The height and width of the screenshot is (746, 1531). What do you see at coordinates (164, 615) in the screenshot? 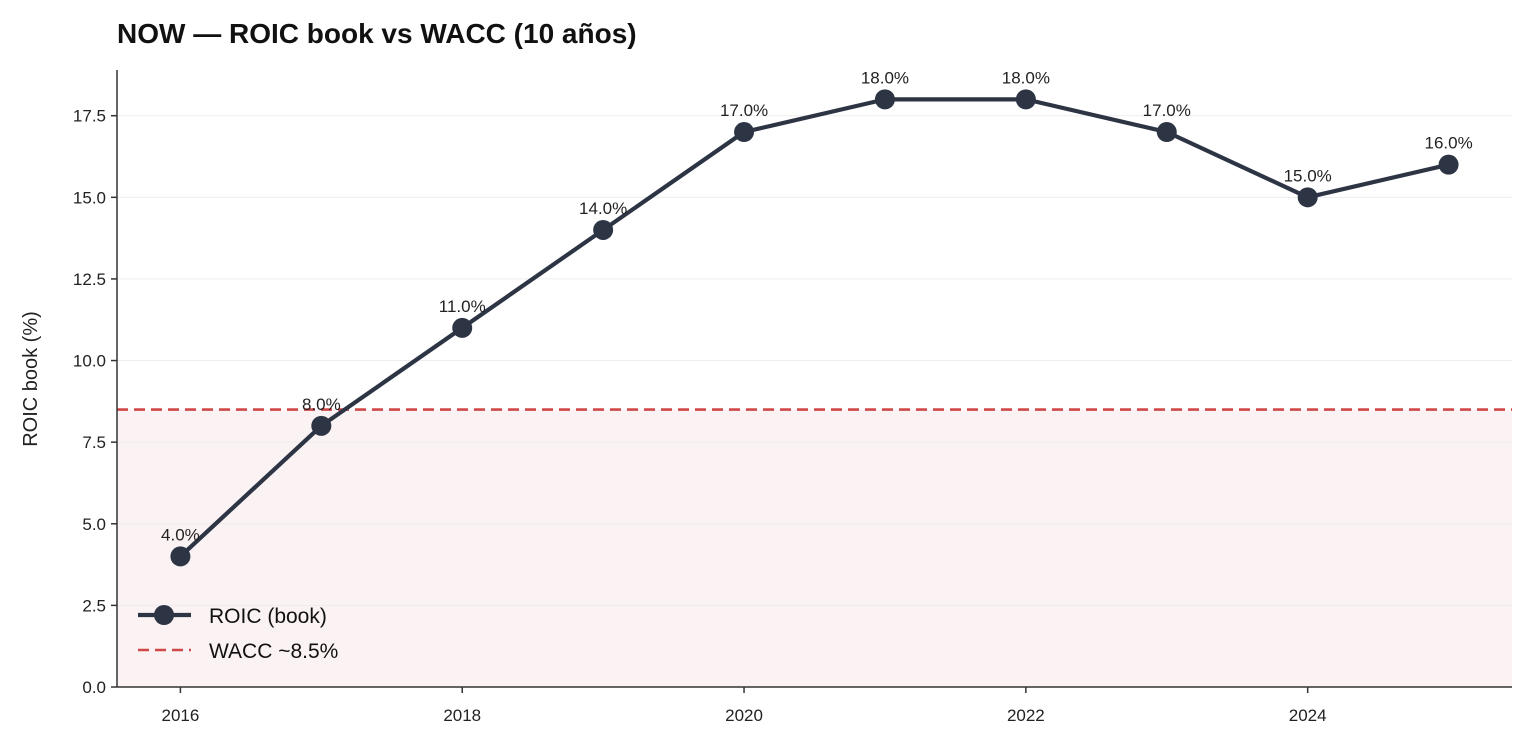
I see `legend-roic-swatch-marker` at bounding box center [164, 615].